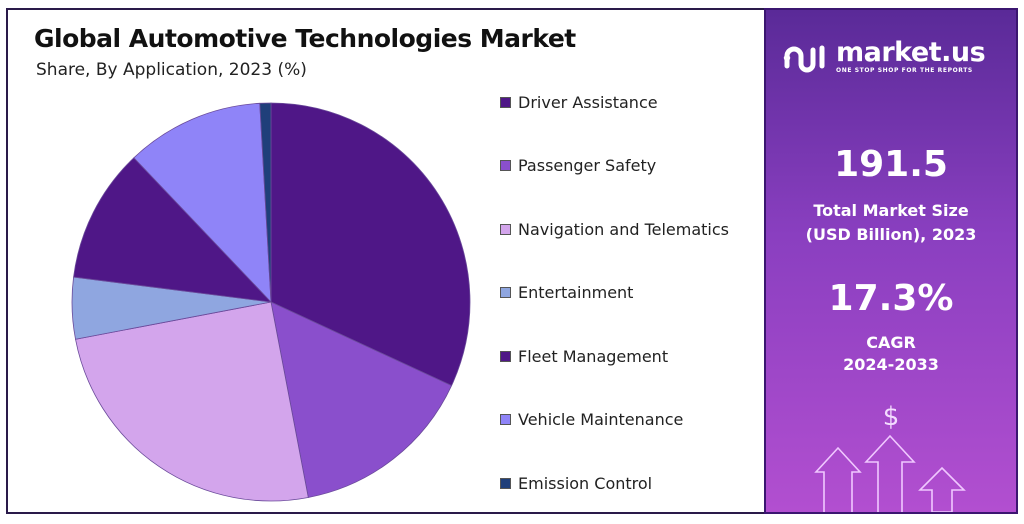 The height and width of the screenshot is (524, 1024). I want to click on pie-slice-passenger-safety, so click(361, 399).